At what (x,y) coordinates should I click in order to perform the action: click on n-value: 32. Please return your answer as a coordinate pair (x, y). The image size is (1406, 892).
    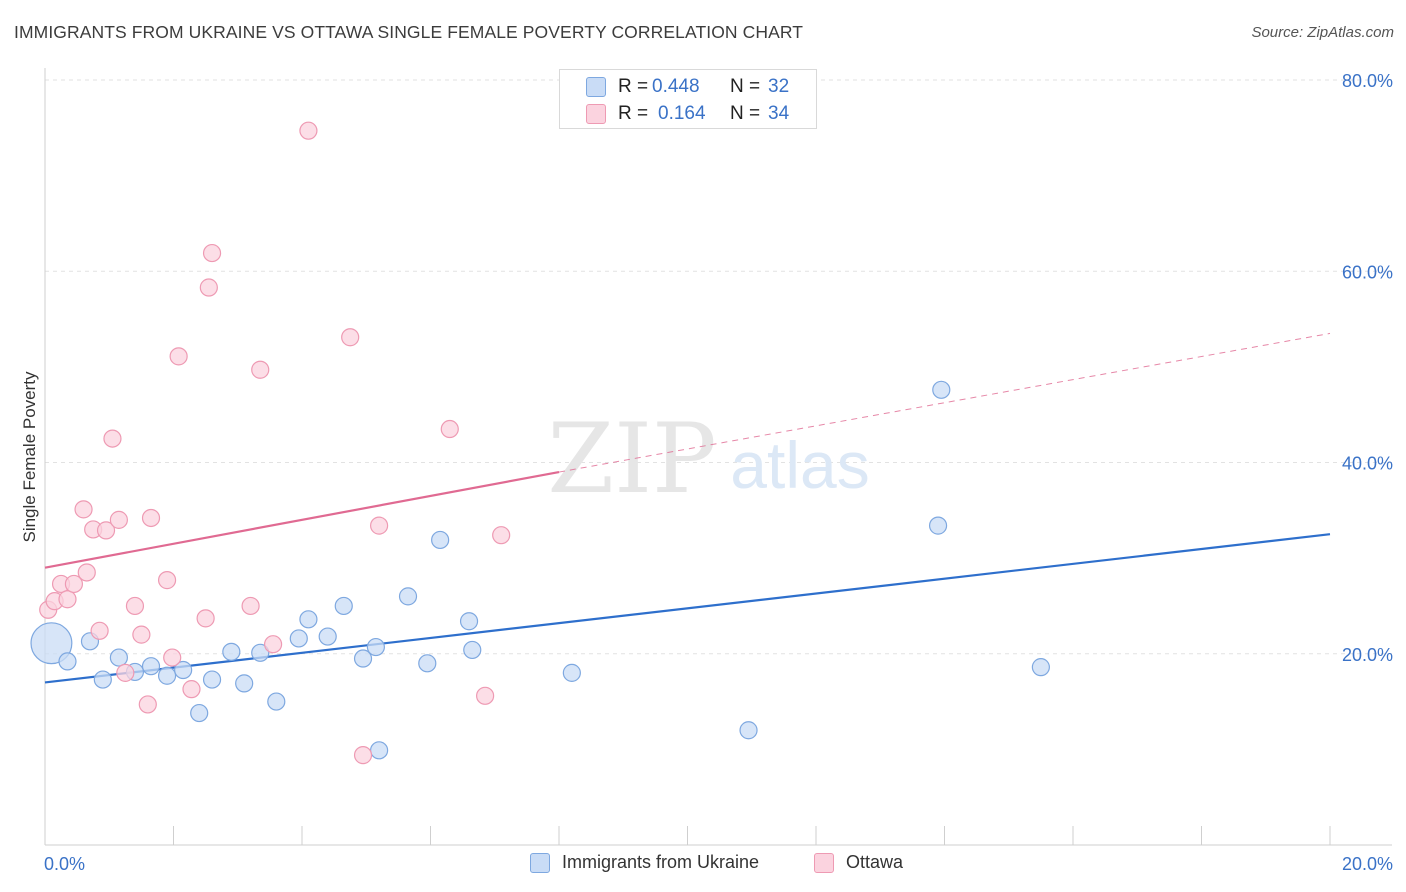
    Looking at the image, I should click on (779, 86).